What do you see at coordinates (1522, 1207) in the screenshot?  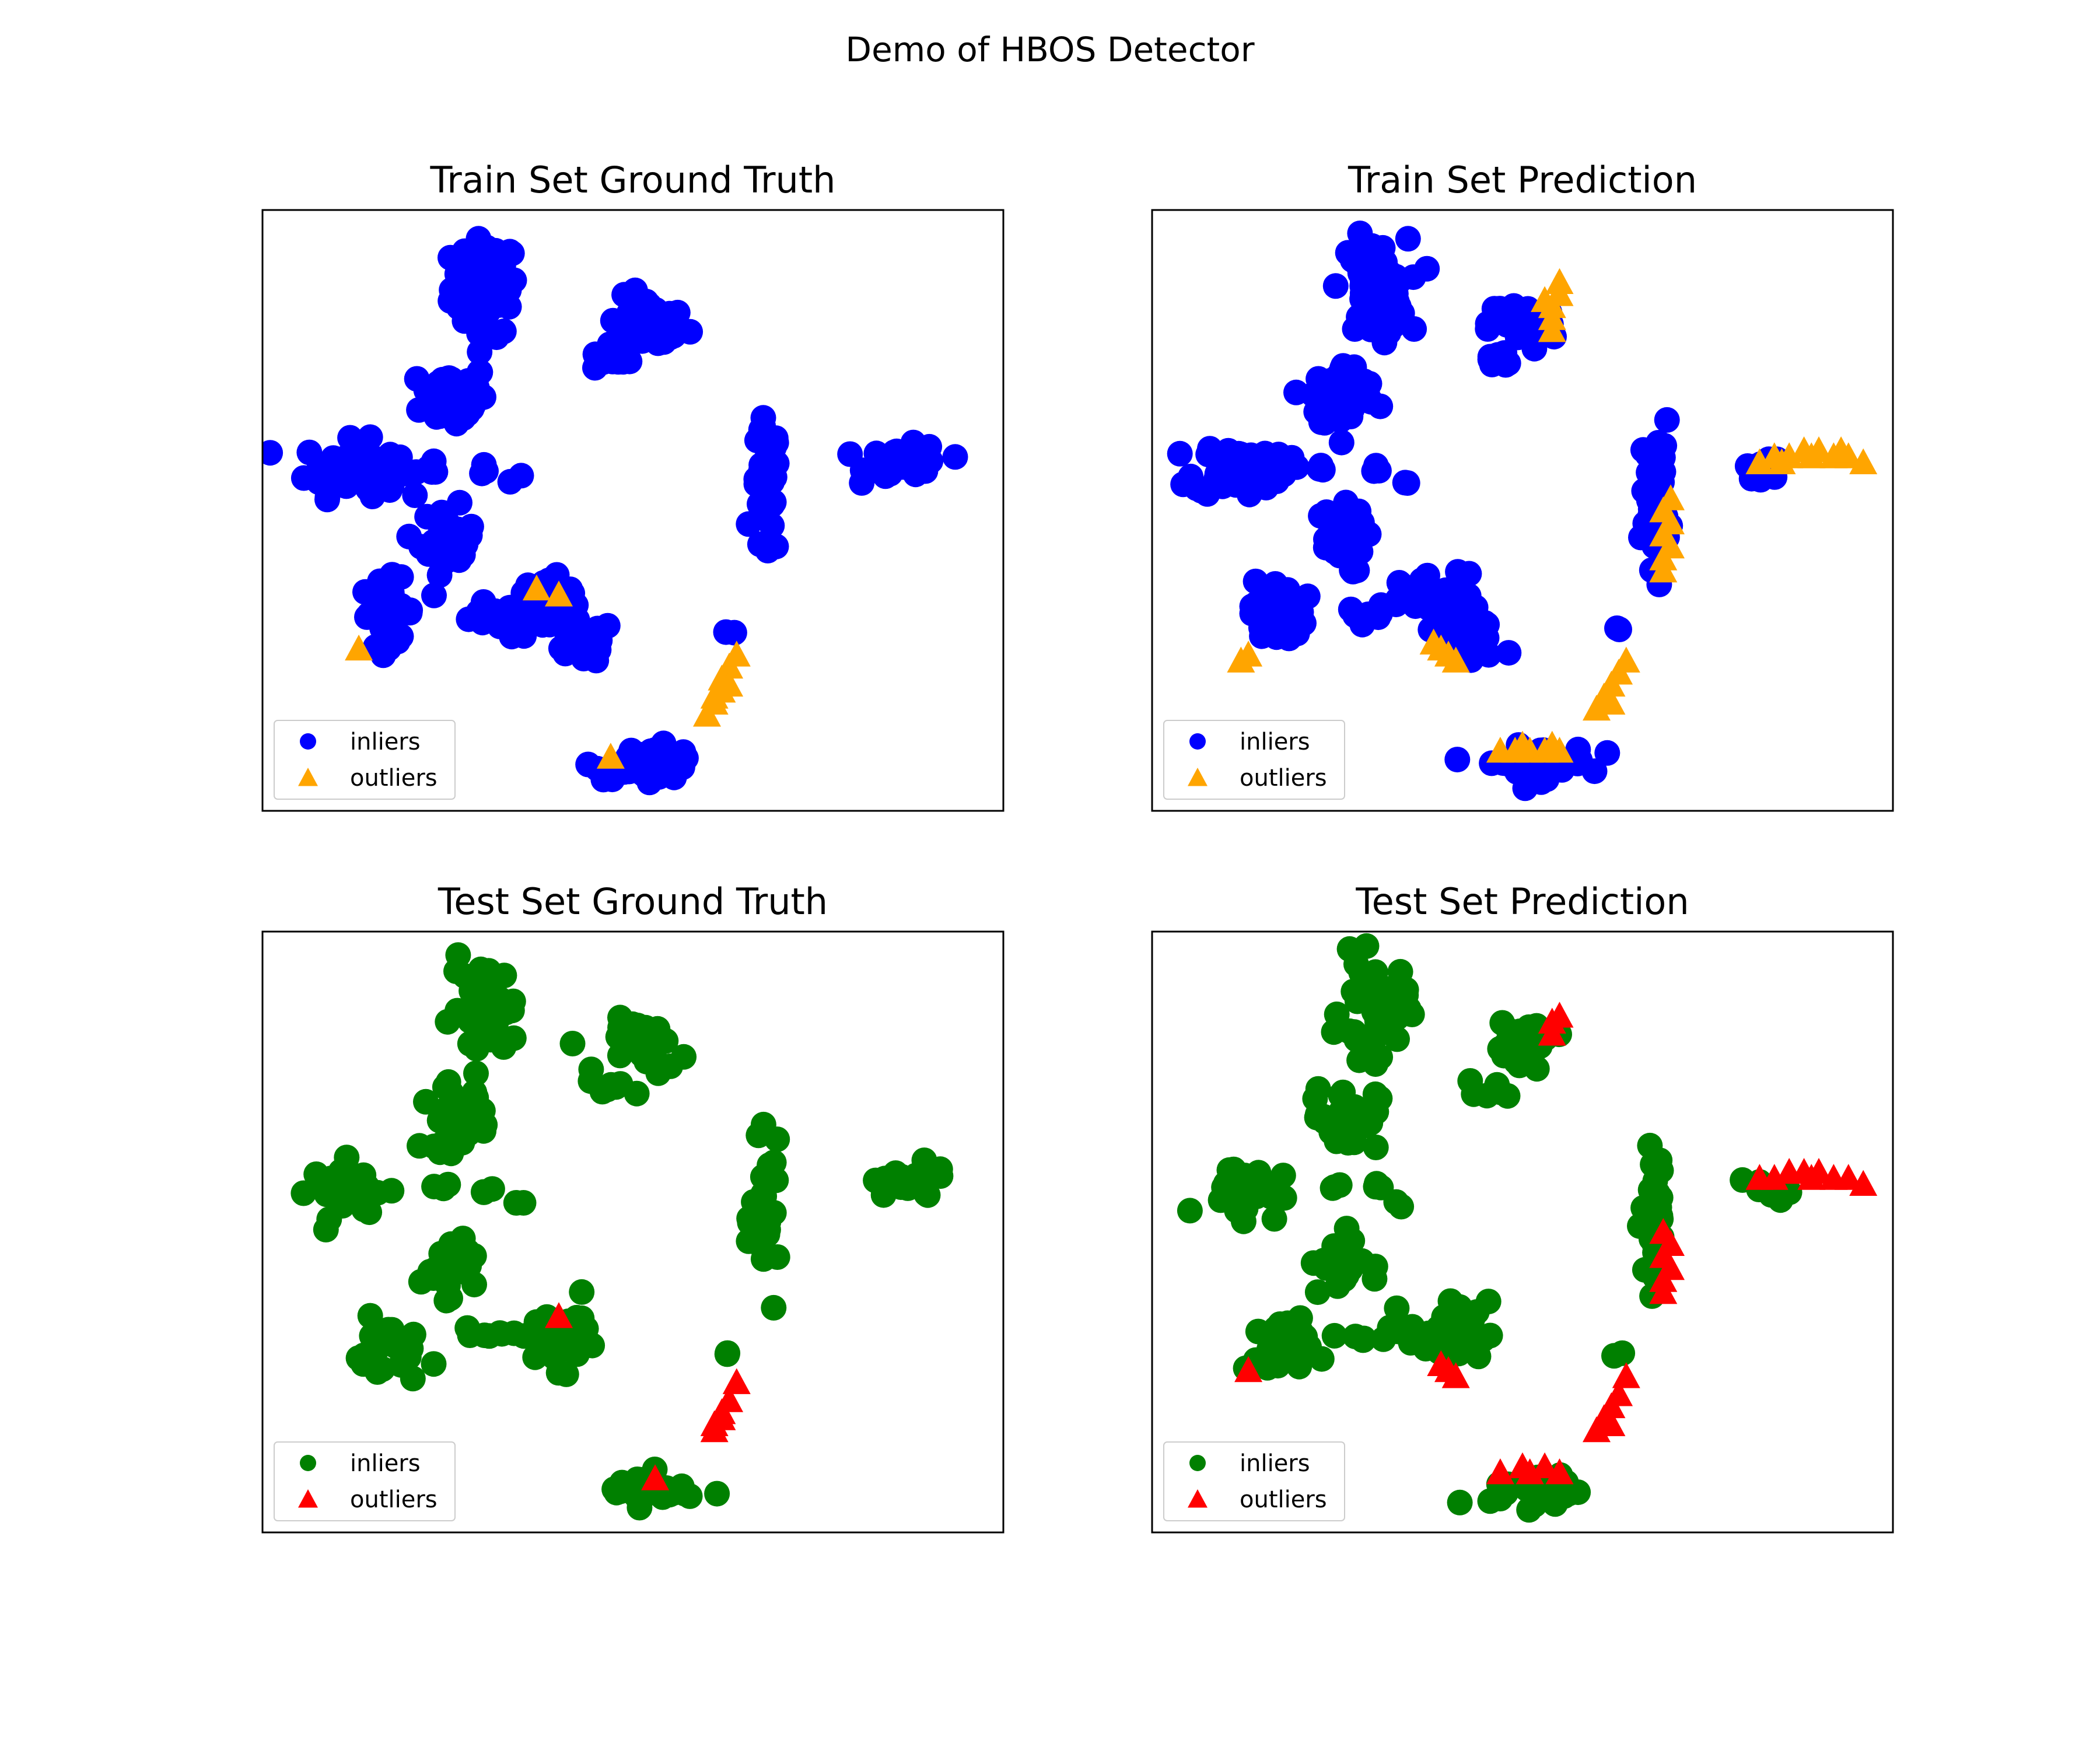 I see `subplot-4: Test Set Prediction inliers outliers` at bounding box center [1522, 1207].